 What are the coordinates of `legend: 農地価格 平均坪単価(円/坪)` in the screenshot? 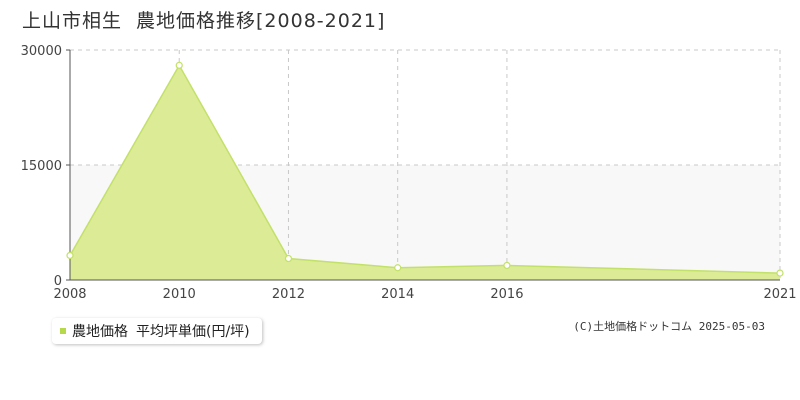 It's located at (157, 331).